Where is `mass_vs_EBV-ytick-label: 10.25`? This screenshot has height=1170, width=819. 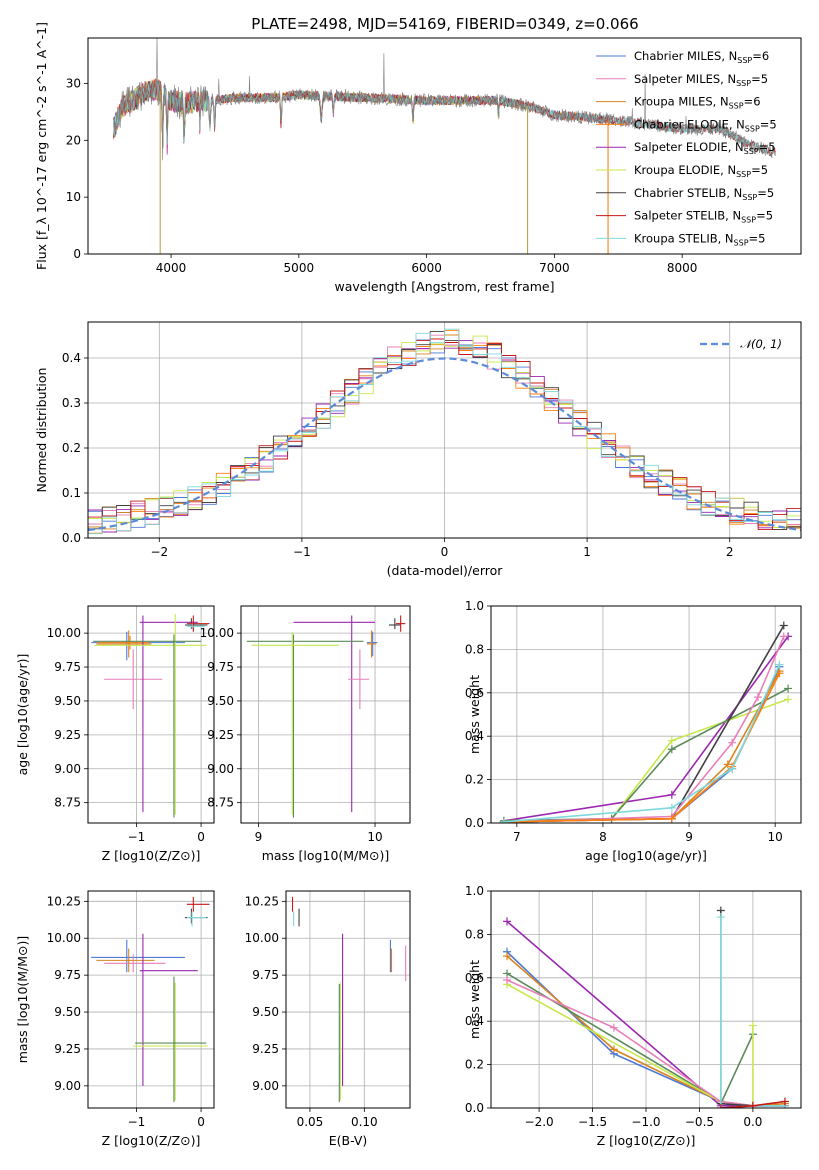 mass_vs_EBV-ytick-label: 10.25 is located at coordinates (262, 901).